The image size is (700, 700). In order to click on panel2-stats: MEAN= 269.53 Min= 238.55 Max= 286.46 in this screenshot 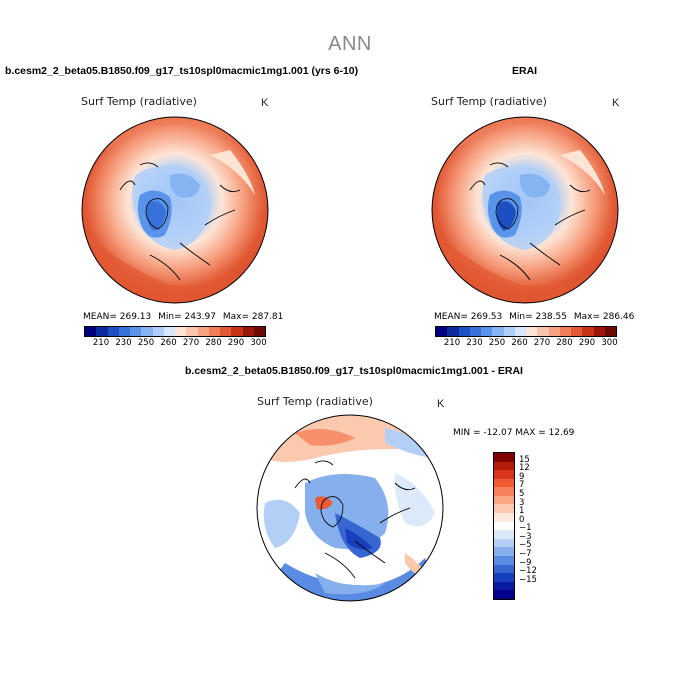, I will do `click(536, 317)`.